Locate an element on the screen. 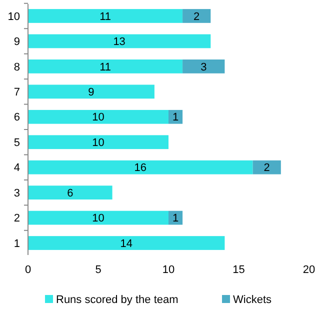 The width and height of the screenshot is (321, 315). y-tick-label: 4 is located at coordinates (17, 168).